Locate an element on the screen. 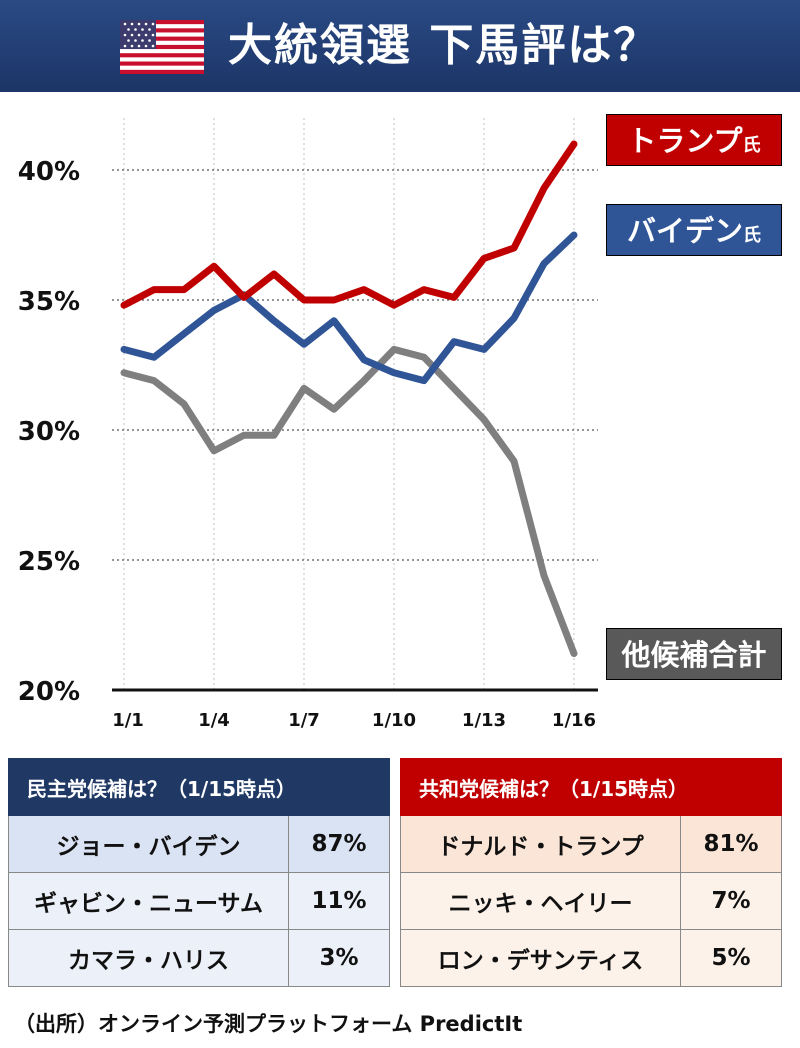 The height and width of the screenshot is (1048, 800). democrat-table-header: 民主党候補は？（1/15時点） is located at coordinates (199, 787).